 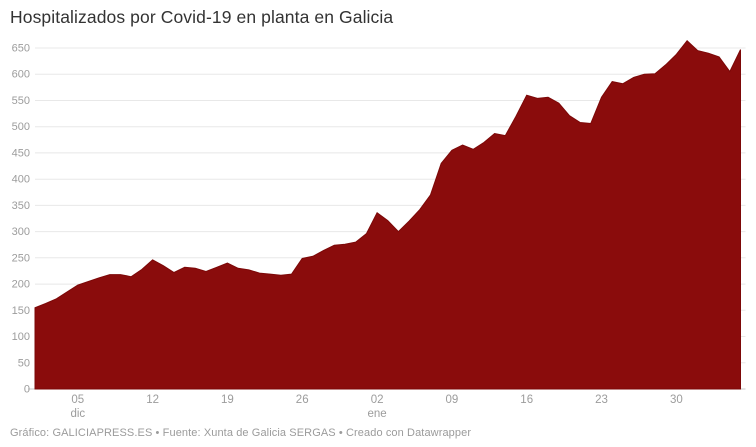 What do you see at coordinates (21, 232) in the screenshot?
I see `y-axis-label: 300` at bounding box center [21, 232].